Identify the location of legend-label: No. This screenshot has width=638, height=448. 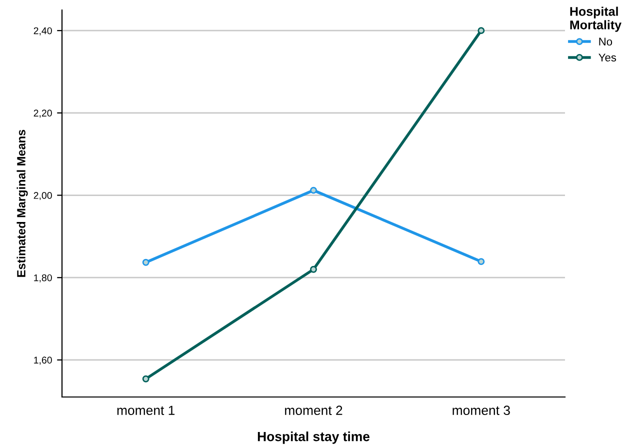
(605, 42).